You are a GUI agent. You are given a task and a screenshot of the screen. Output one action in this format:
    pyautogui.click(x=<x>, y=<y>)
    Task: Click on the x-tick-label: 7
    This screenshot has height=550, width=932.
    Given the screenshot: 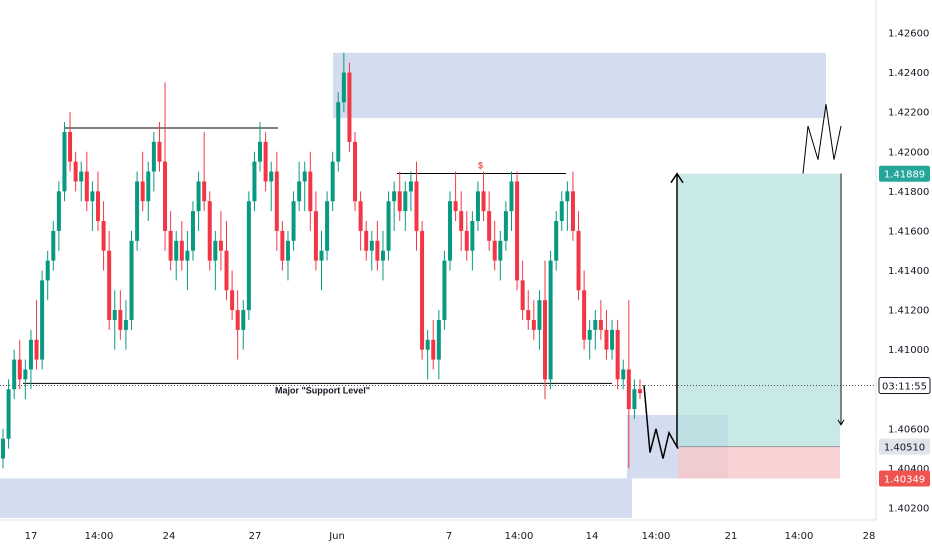 What is the action you would take?
    pyautogui.click(x=449, y=536)
    